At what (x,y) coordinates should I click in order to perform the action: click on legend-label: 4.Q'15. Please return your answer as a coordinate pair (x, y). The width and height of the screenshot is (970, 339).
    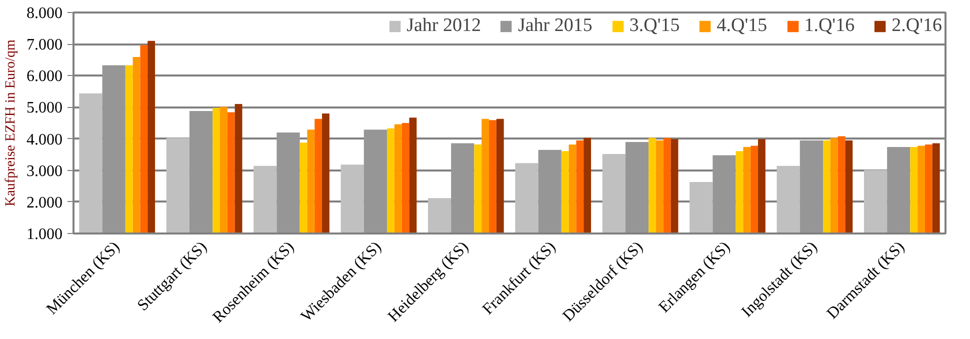
    Looking at the image, I should click on (742, 26).